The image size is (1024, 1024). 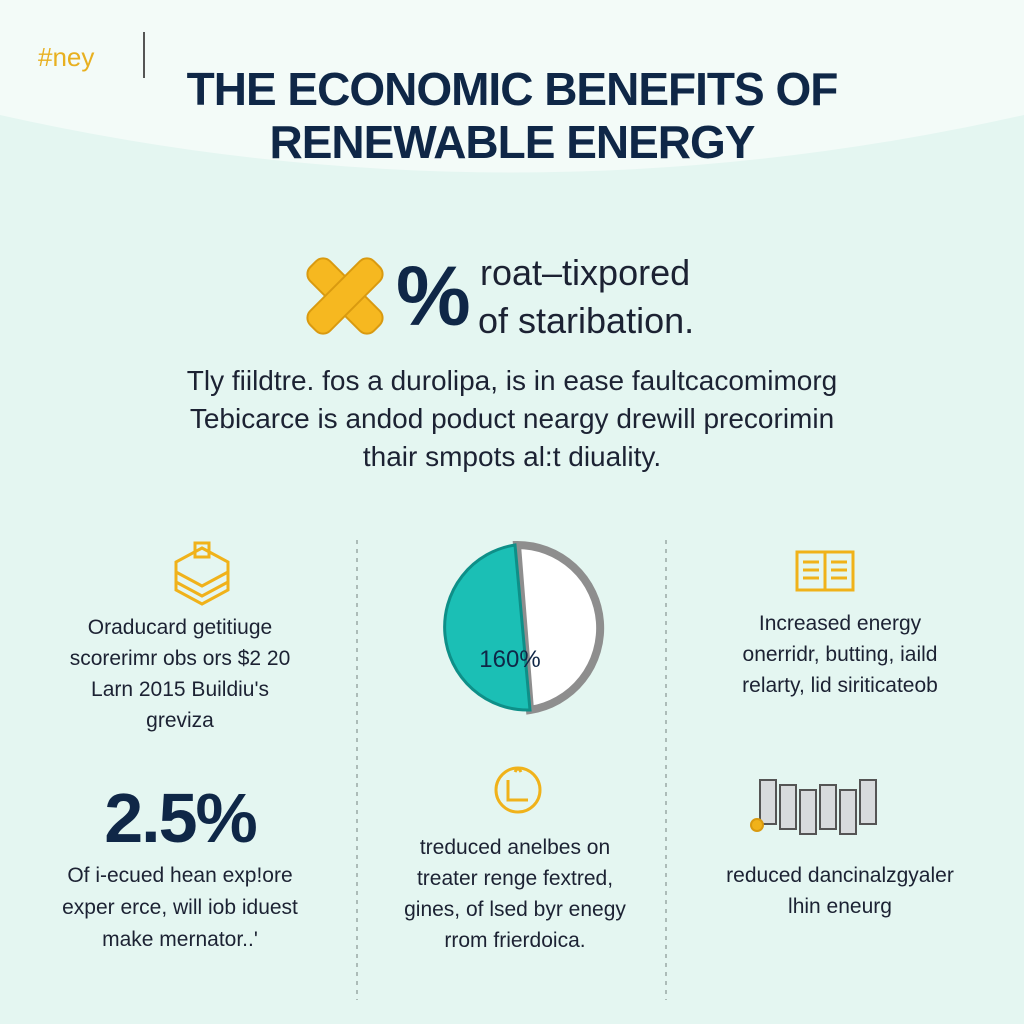 What do you see at coordinates (512, 456) in the screenshot?
I see `intro-line: thair smpots al:t diuality.` at bounding box center [512, 456].